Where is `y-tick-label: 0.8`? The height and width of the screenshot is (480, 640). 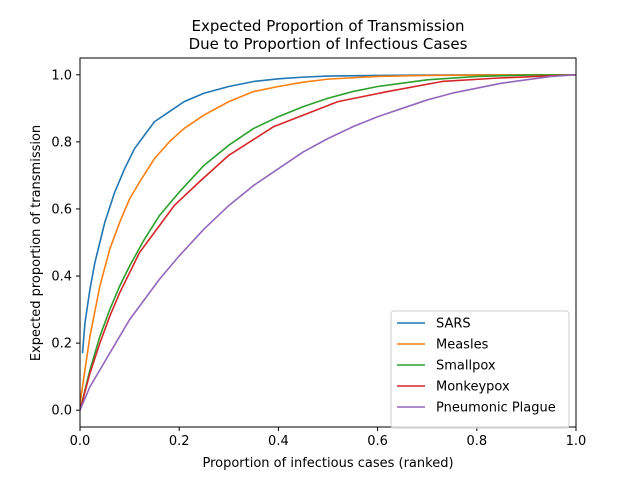
y-tick-label: 0.8 is located at coordinates (61, 142).